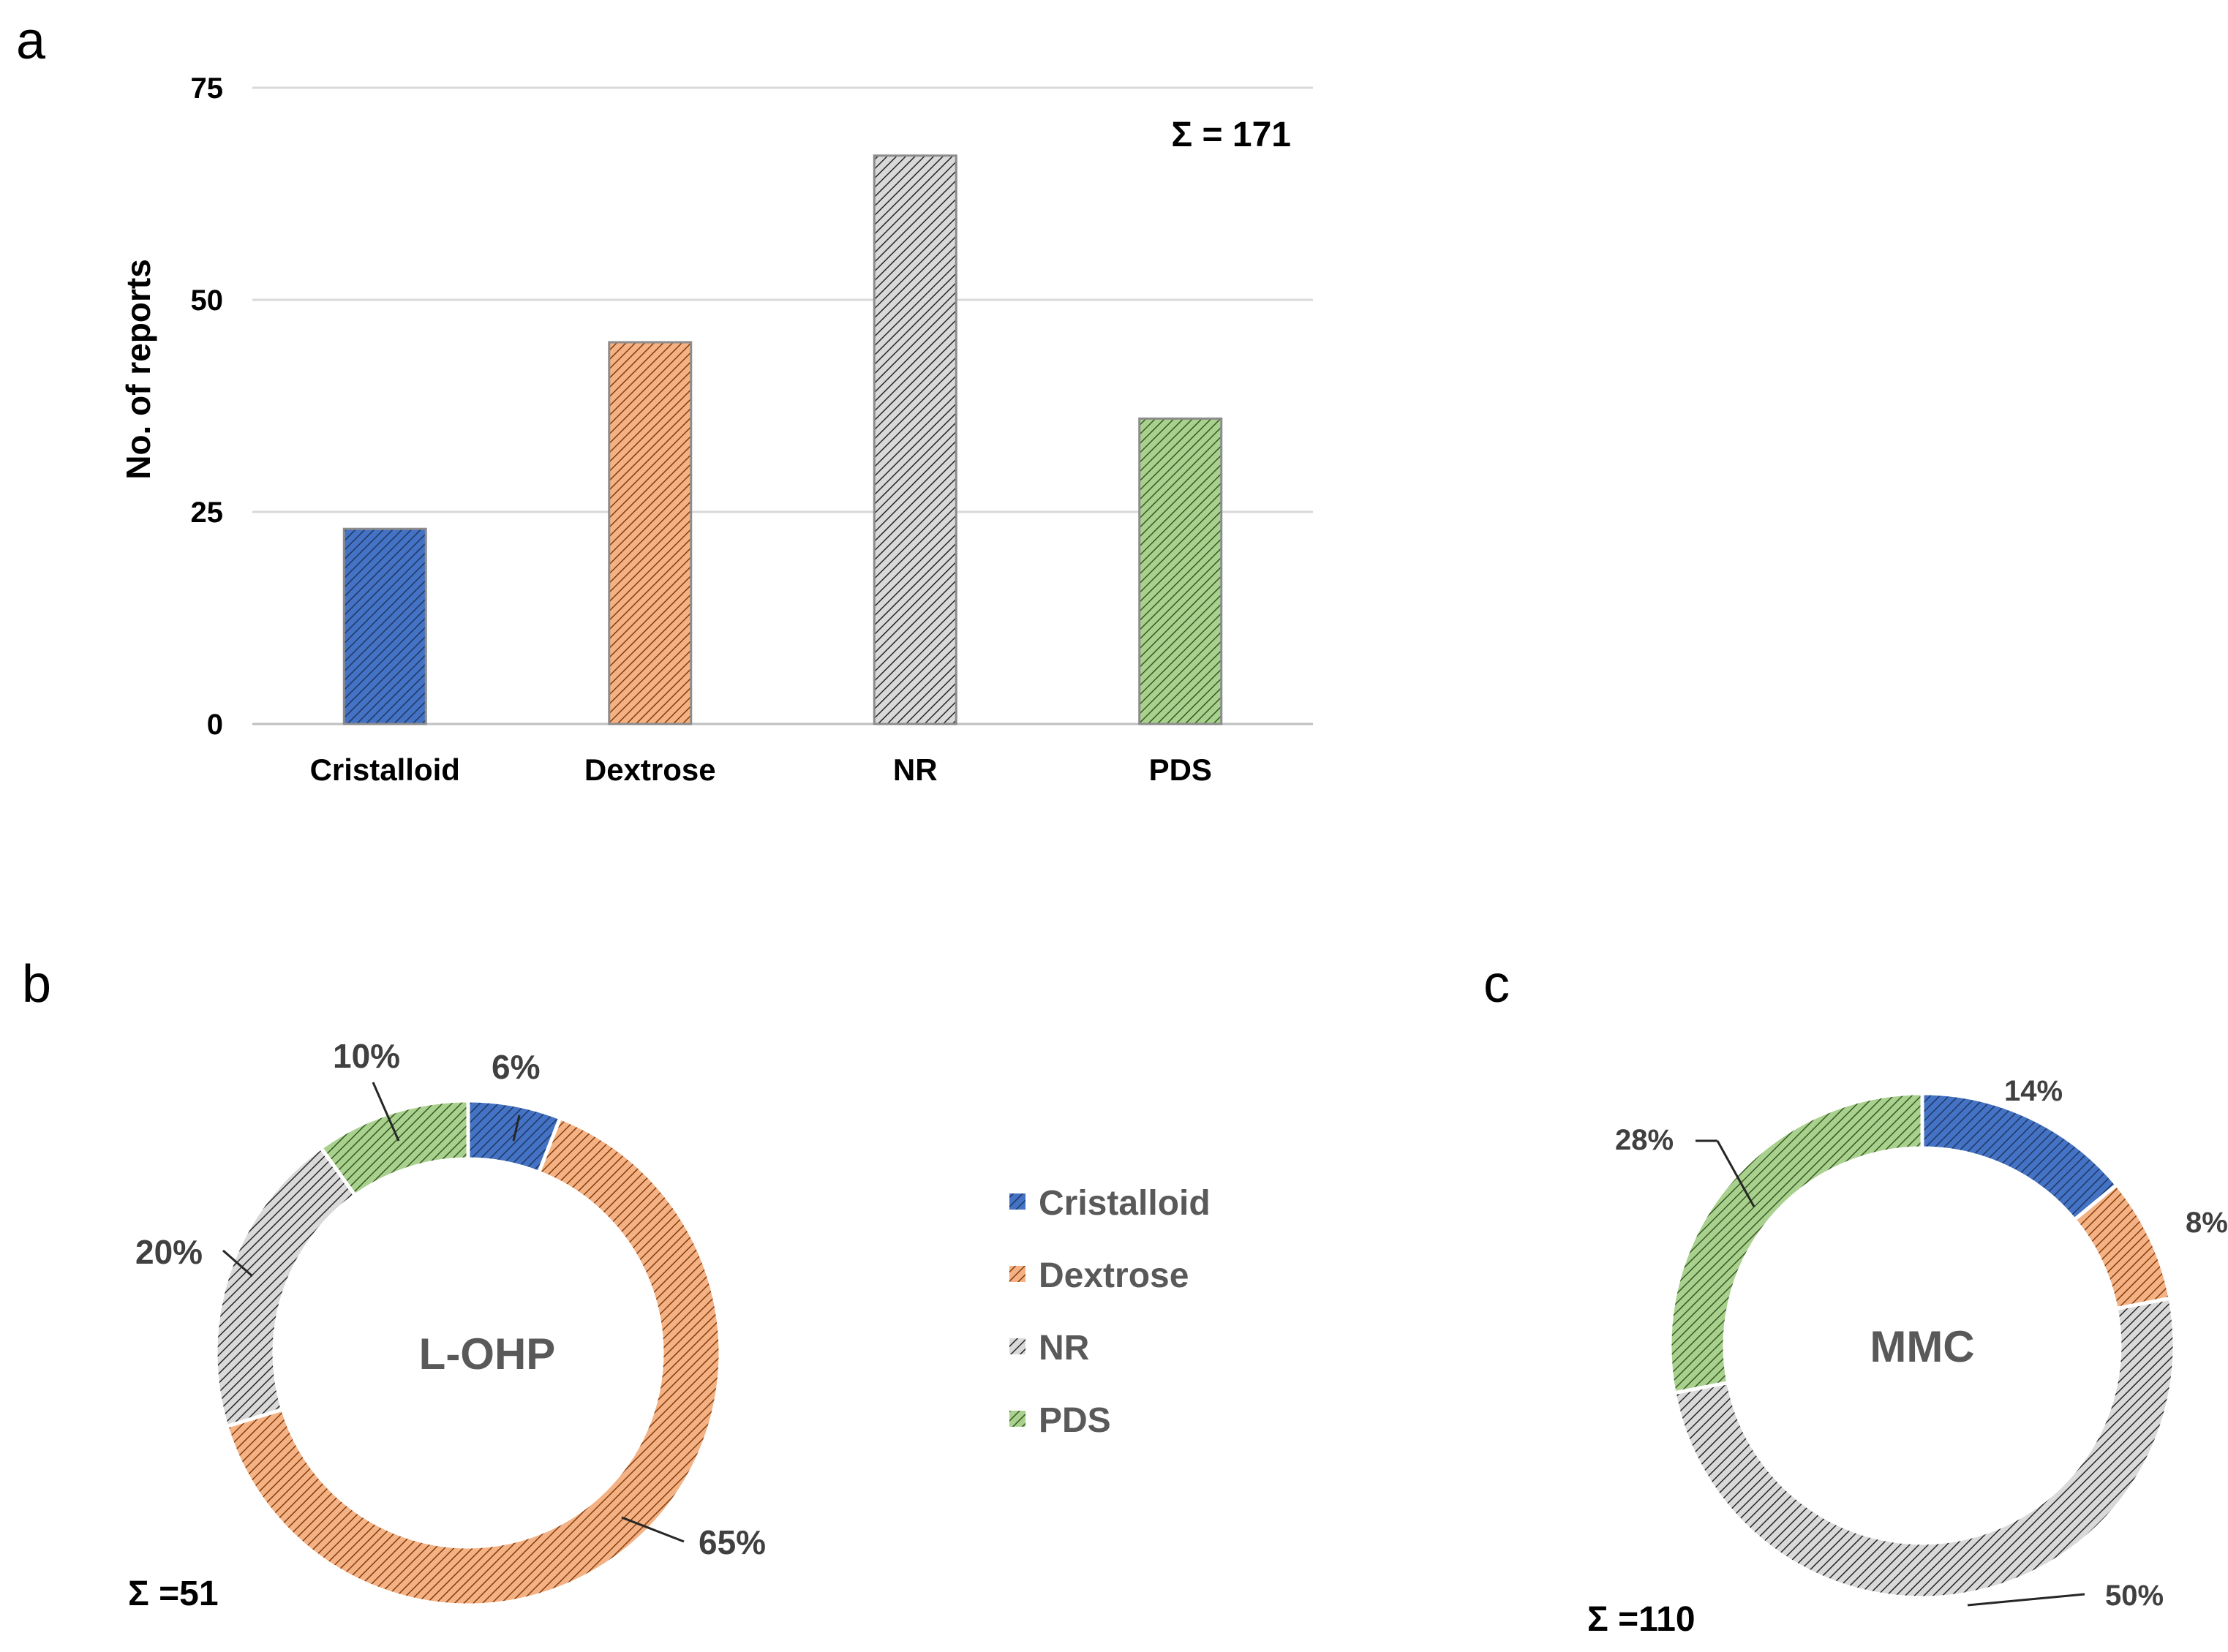  I want to click on legend: Cristalloid Dextrose NR PDS, so click(1110, 1312).